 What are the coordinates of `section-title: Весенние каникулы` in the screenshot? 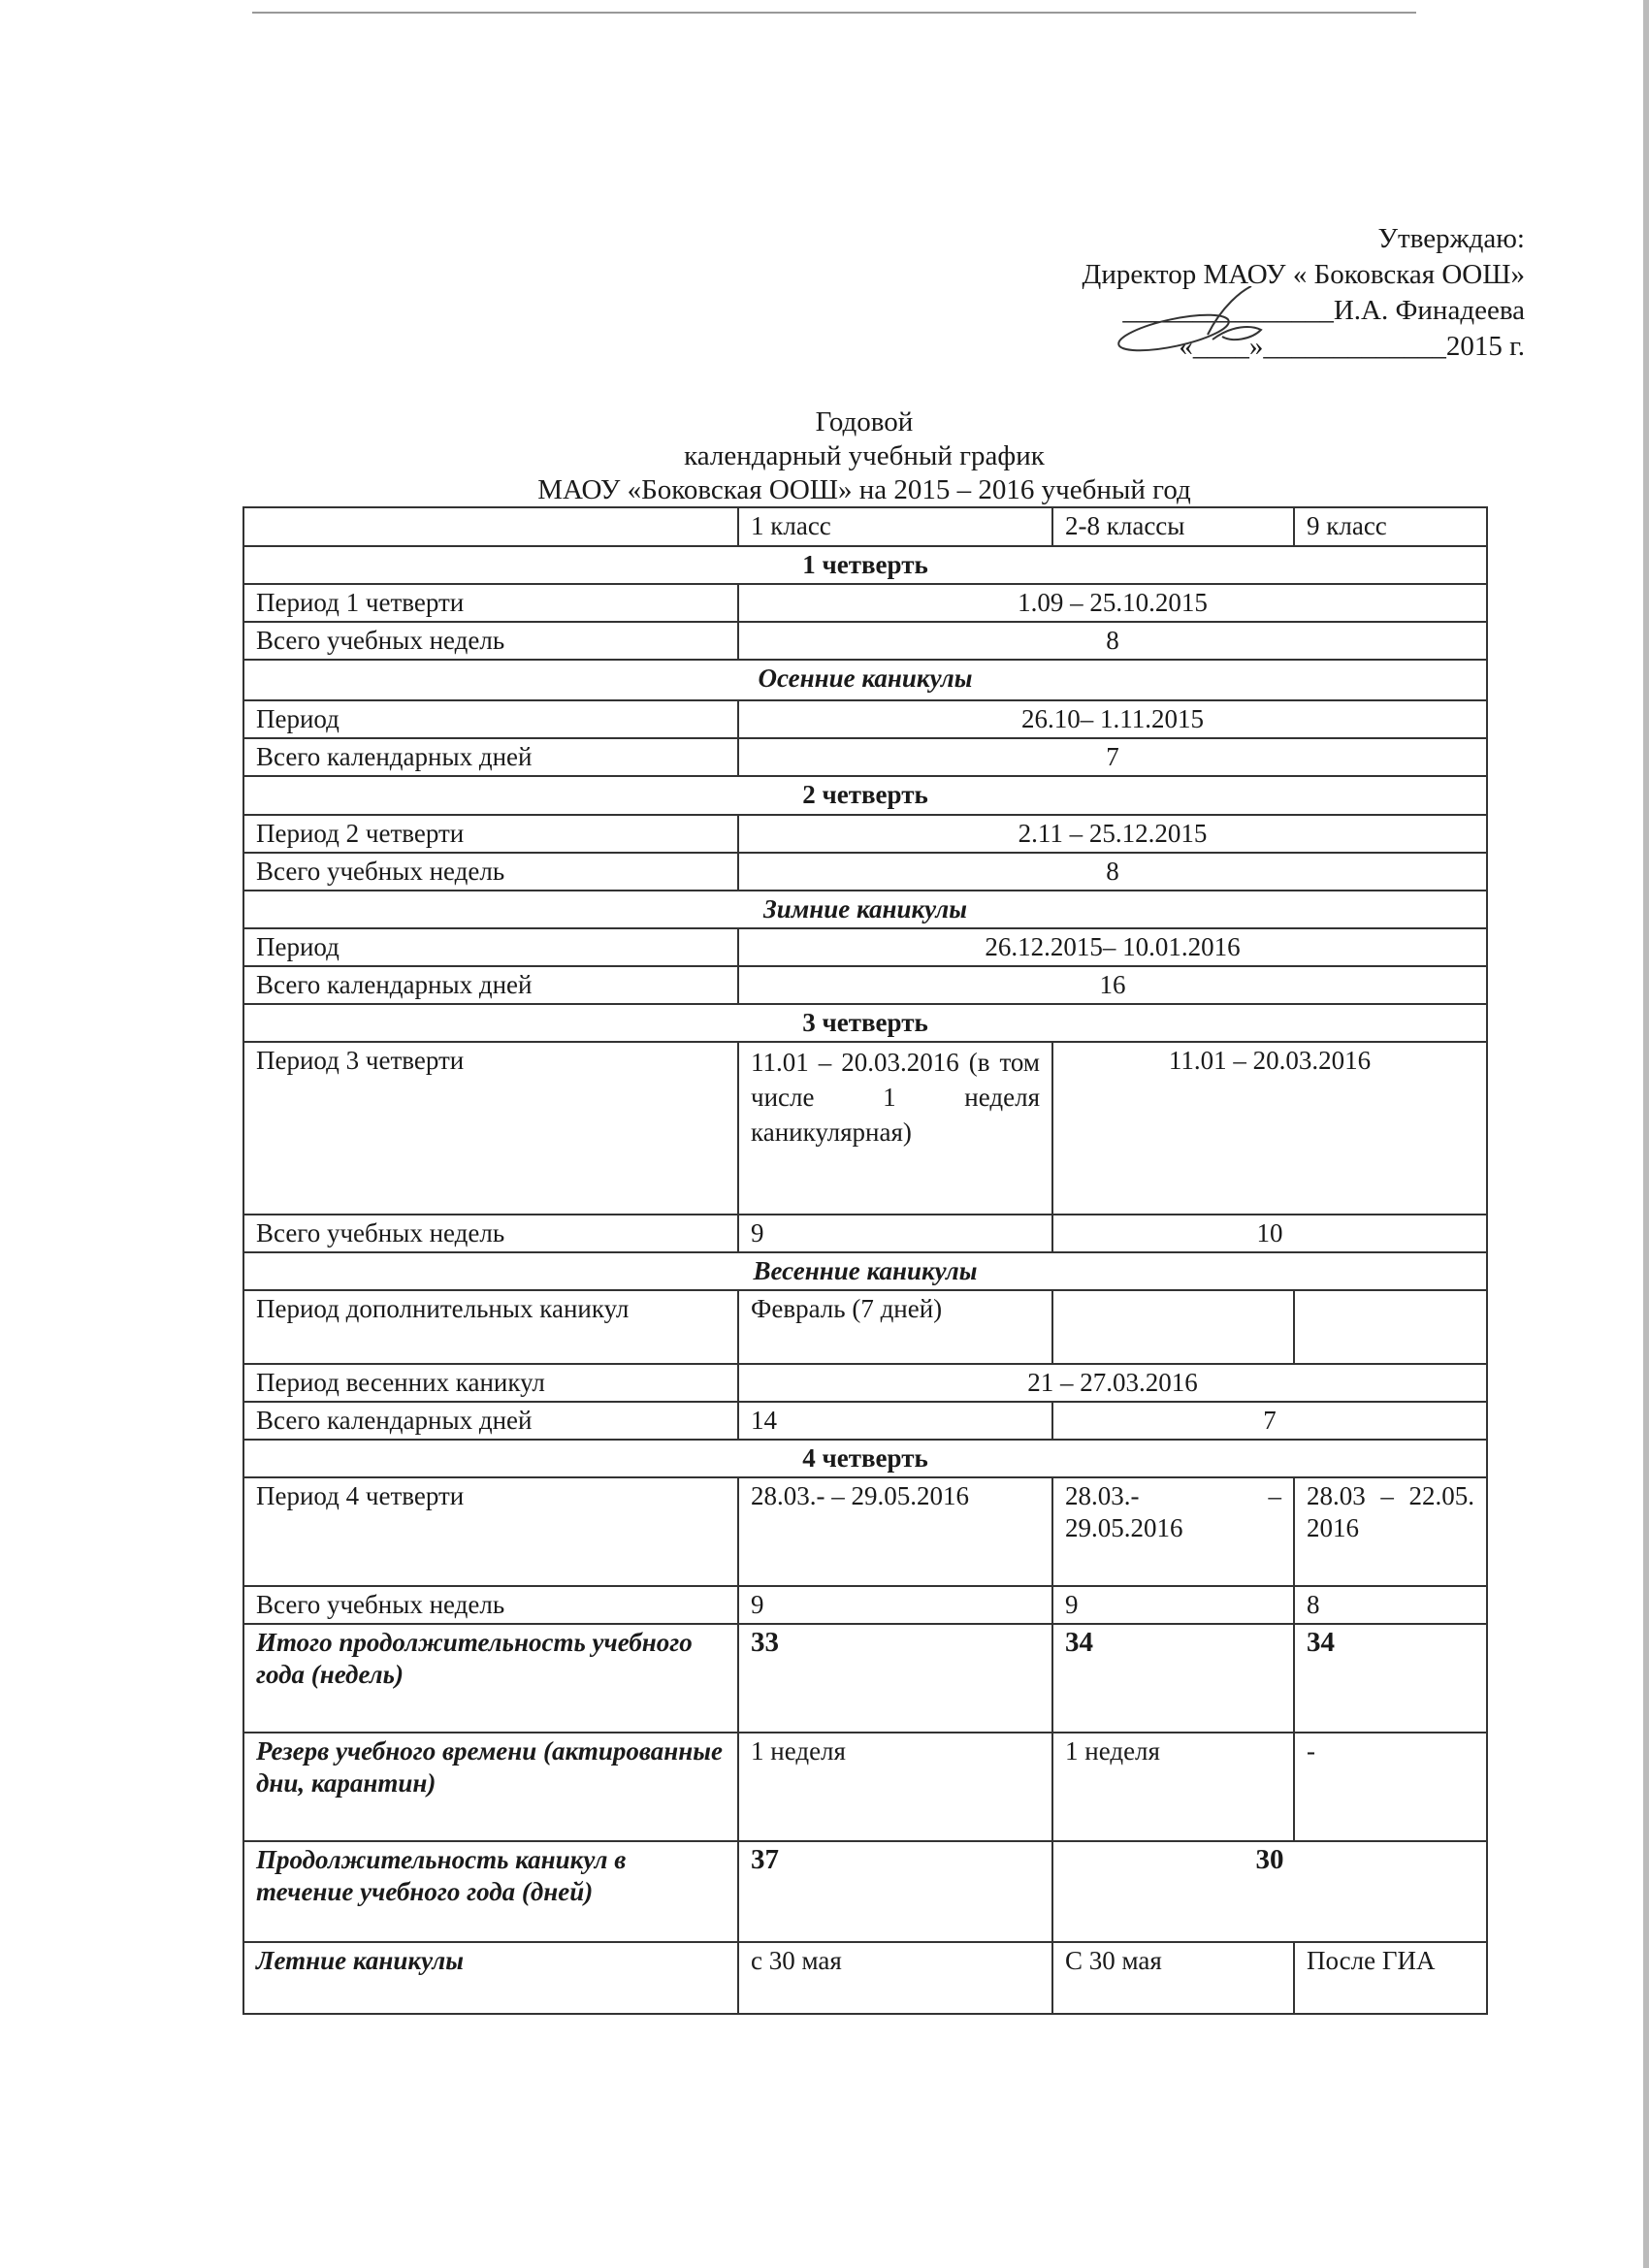 It's located at (865, 1271).